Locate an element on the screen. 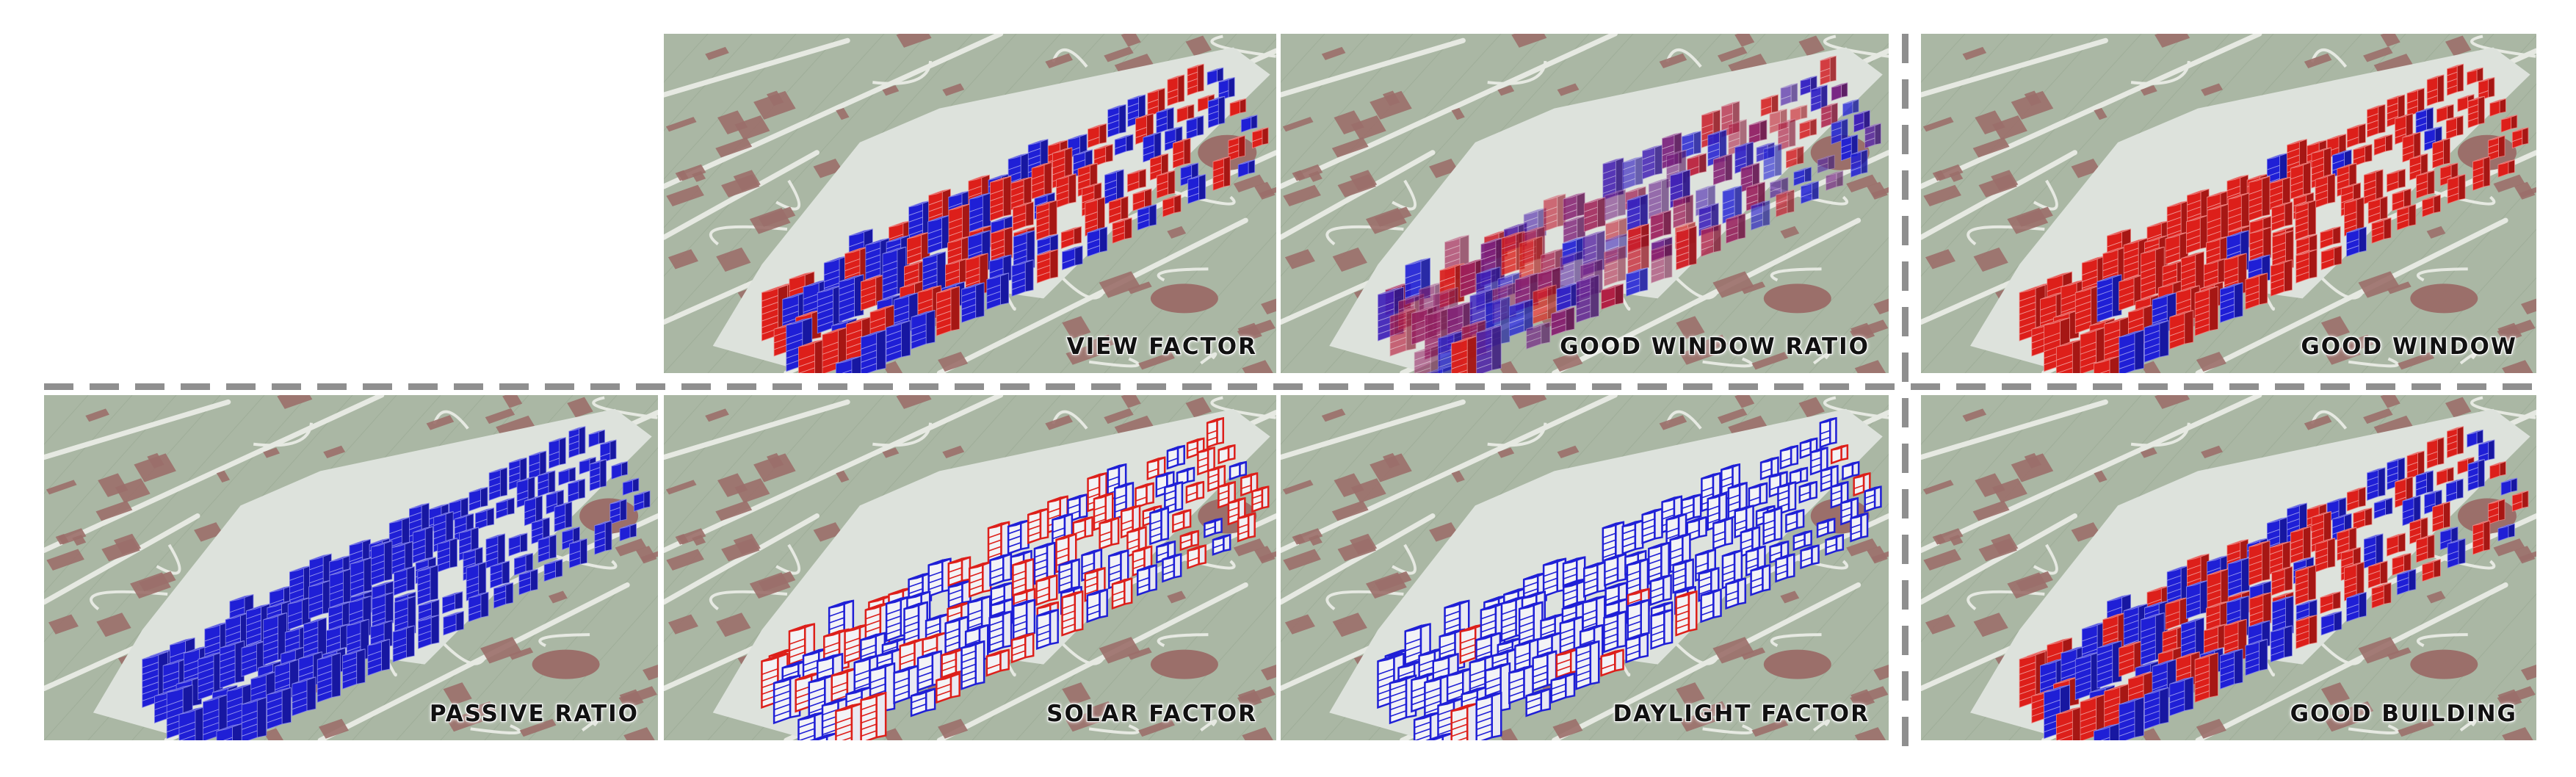  panel-passive-ratio: PASSIVE RATIO is located at coordinates (351, 567).